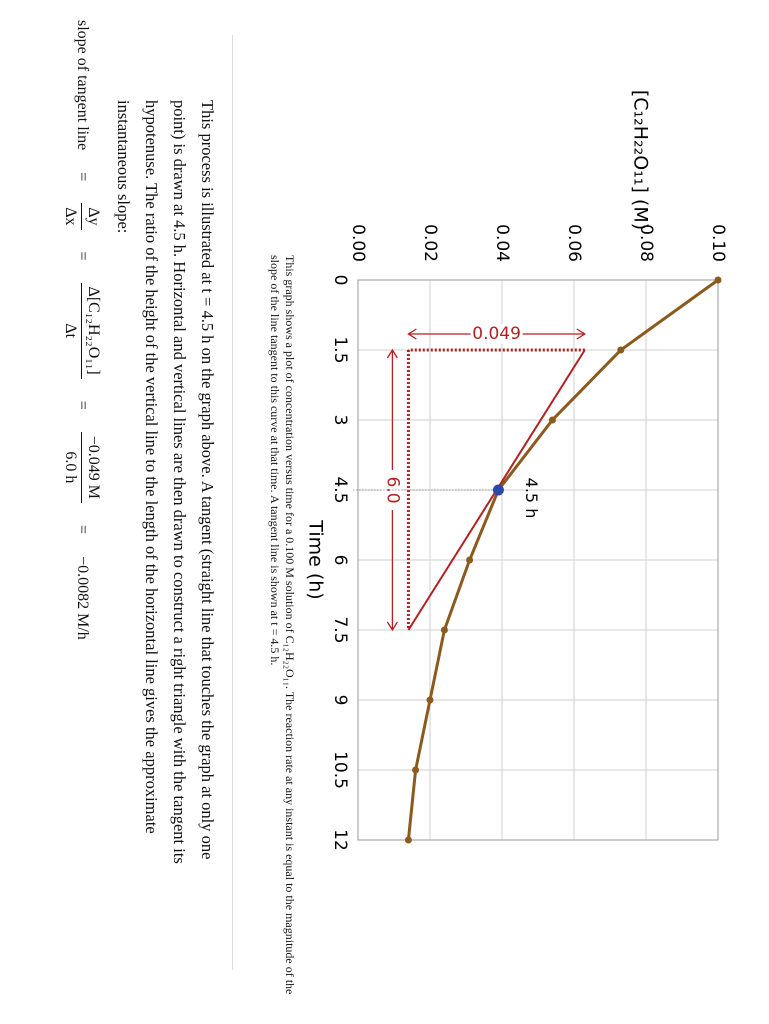 This screenshot has height=1024, width=769. What do you see at coordinates (718, 243) in the screenshot?
I see `y-tick-label: 0.10` at bounding box center [718, 243].